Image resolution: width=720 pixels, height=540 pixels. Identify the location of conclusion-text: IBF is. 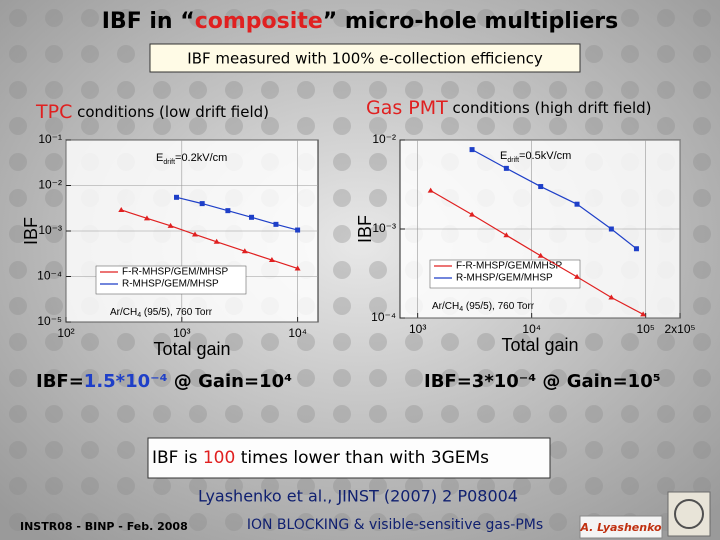
(177, 458).